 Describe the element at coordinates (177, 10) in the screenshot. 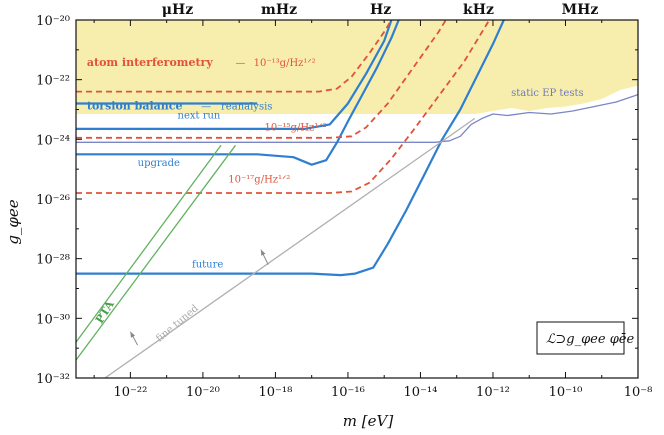

I see `top-frequency-label: μHz` at that location.